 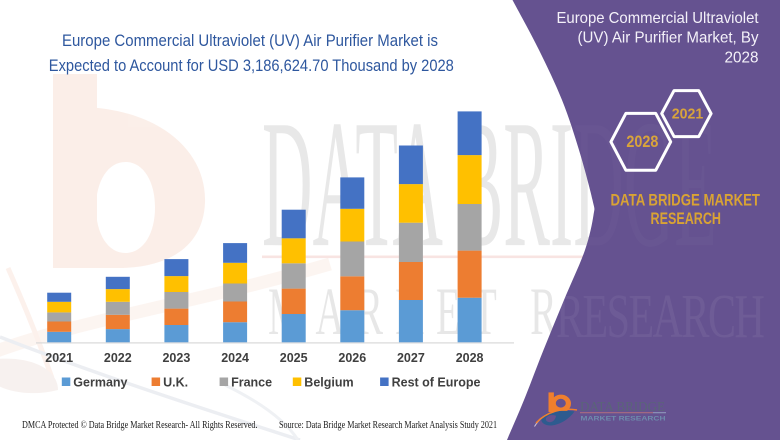 I want to click on svg-text: Germany, so click(x=100, y=383).